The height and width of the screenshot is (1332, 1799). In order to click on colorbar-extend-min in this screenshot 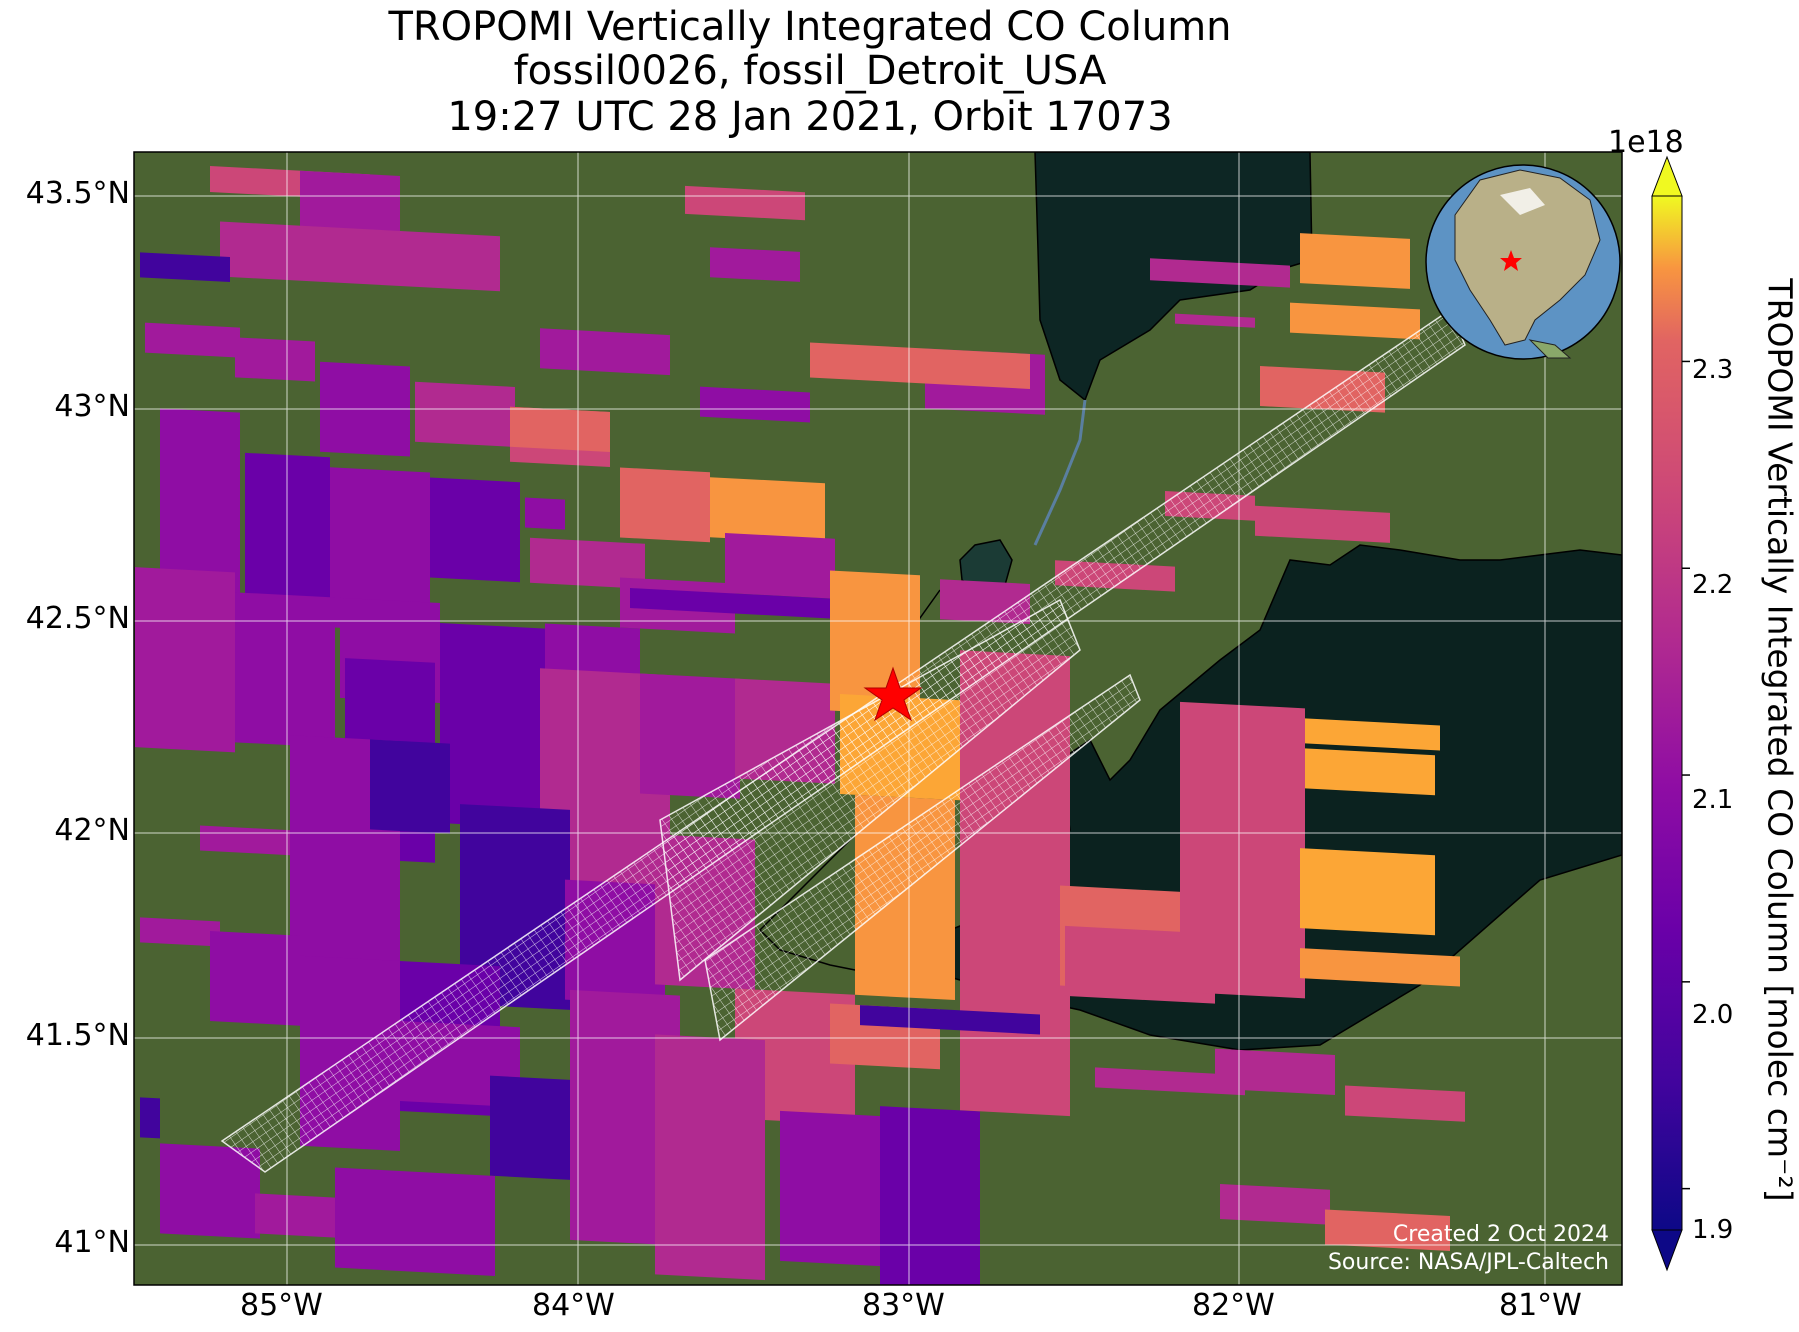, I will do `click(1667, 1250)`.